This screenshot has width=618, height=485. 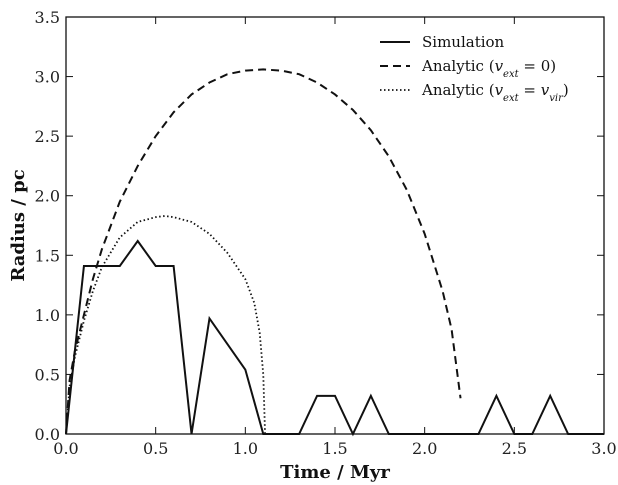 I want to click on x-axis-label: Time / Myr, so click(x=335, y=472).